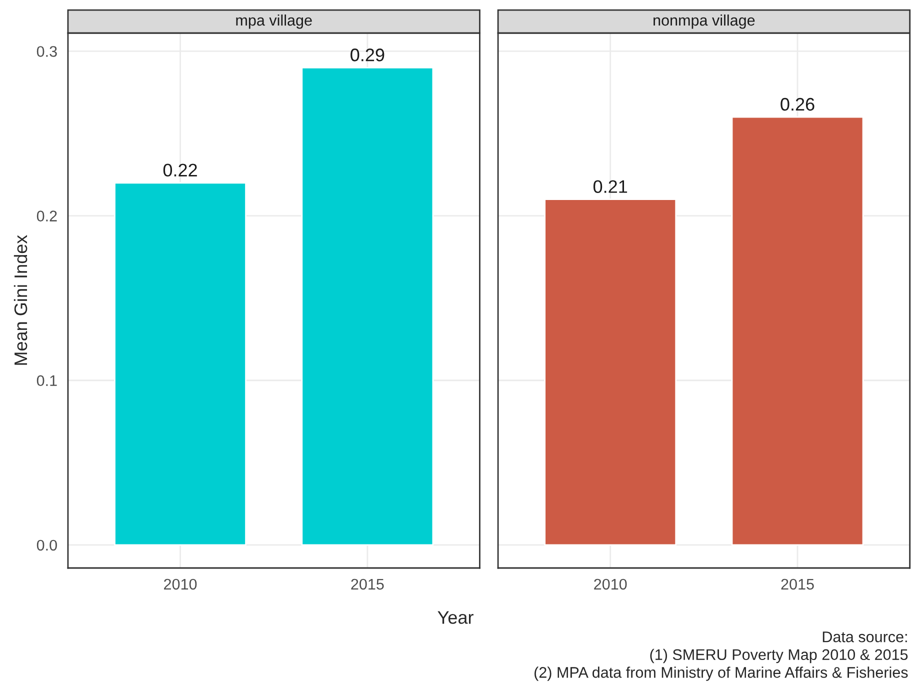 This screenshot has width=911, height=684. I want to click on y-tick-label: 0.1, so click(46, 380).